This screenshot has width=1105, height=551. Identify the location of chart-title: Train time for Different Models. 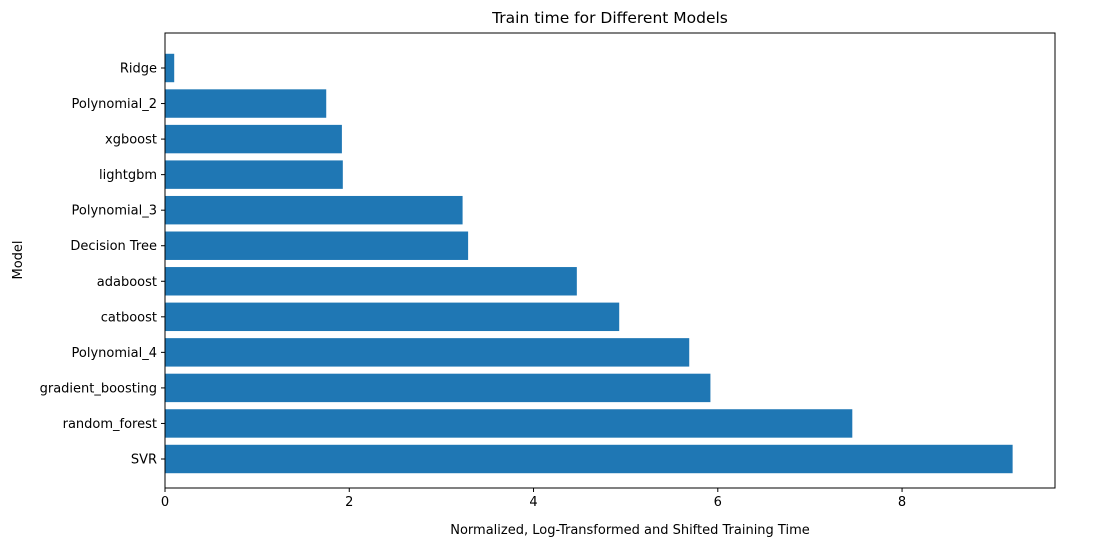
(609, 18).